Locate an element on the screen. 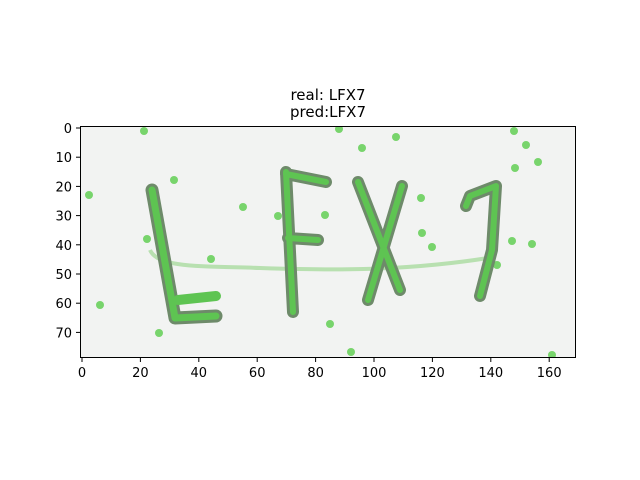 The width and height of the screenshot is (640, 480). title-pred: pred:LFX7 is located at coordinates (328, 112).